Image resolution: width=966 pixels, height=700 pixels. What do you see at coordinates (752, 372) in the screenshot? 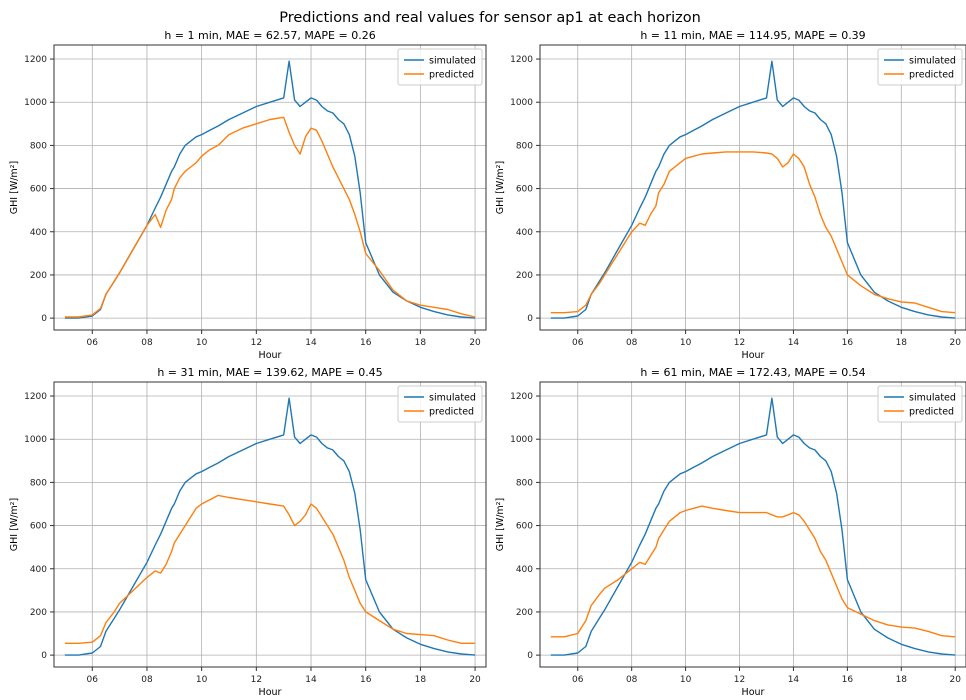
I see `panel-title: h = 61 min, MAE = 172.43, MAPE = 0.54` at bounding box center [752, 372].